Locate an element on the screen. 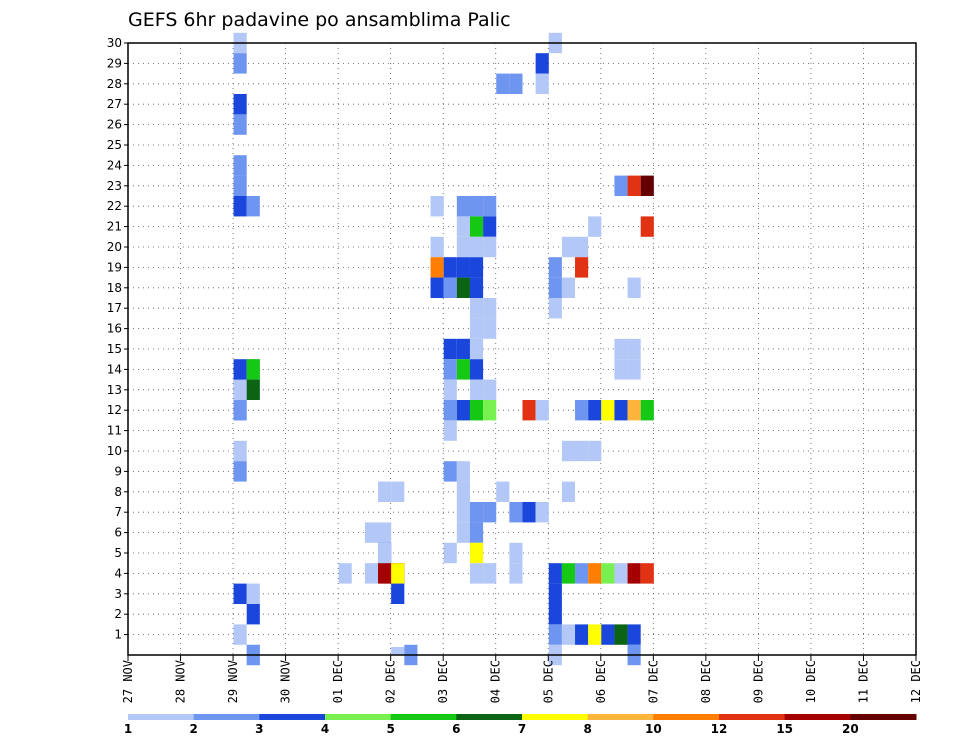 The width and height of the screenshot is (960, 742). x-tick-label: 11 DEC is located at coordinates (863, 681).